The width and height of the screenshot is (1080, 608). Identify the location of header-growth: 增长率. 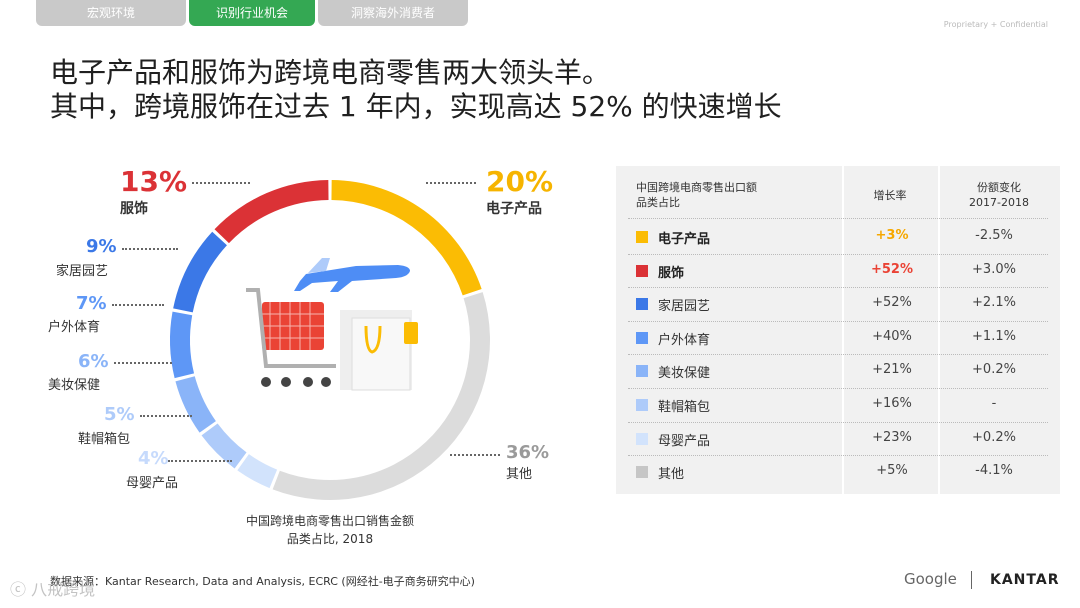
(890, 195).